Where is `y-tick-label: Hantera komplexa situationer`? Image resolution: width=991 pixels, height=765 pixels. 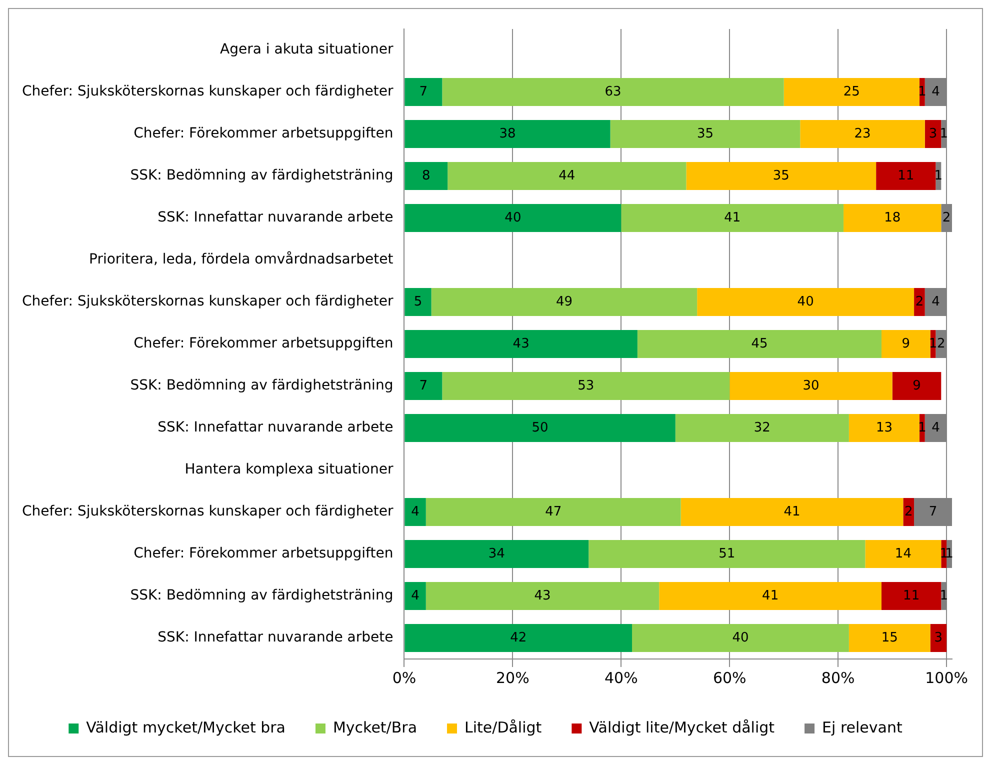
y-tick-label: Hantera komplexa situationer is located at coordinates (289, 470).